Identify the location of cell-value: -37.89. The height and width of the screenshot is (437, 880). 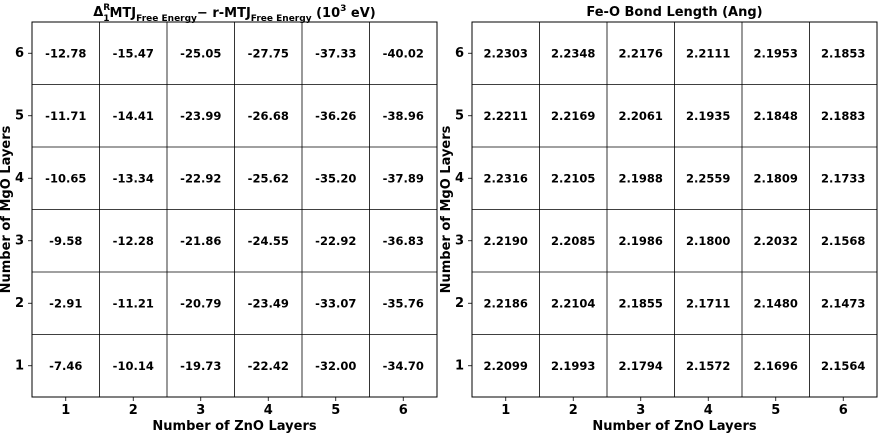
(403, 178).